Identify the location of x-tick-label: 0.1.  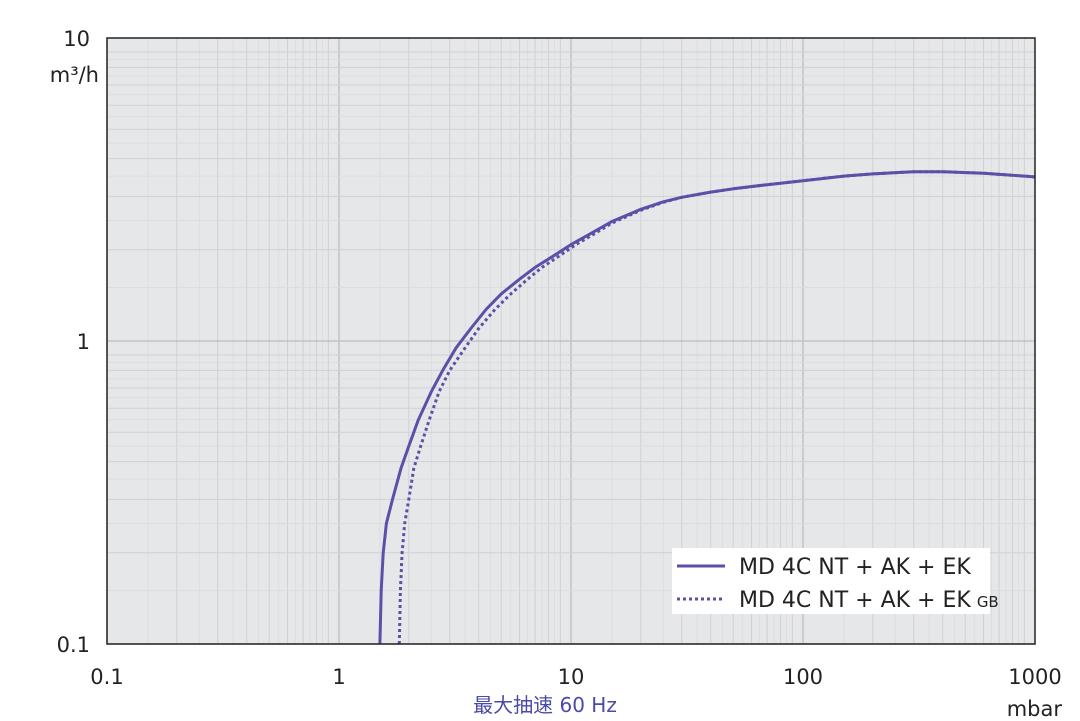
(106, 677).